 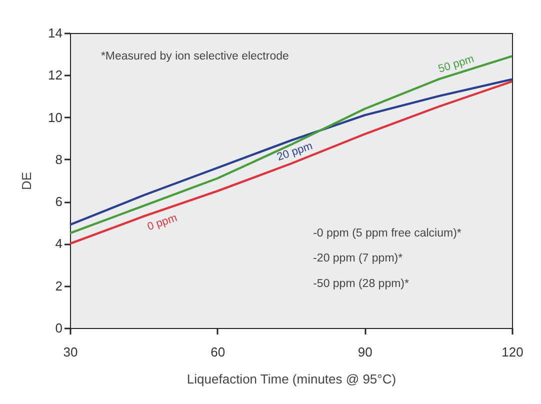 What do you see at coordinates (55, 33) in the screenshot?
I see `y-tick-label: 14` at bounding box center [55, 33].